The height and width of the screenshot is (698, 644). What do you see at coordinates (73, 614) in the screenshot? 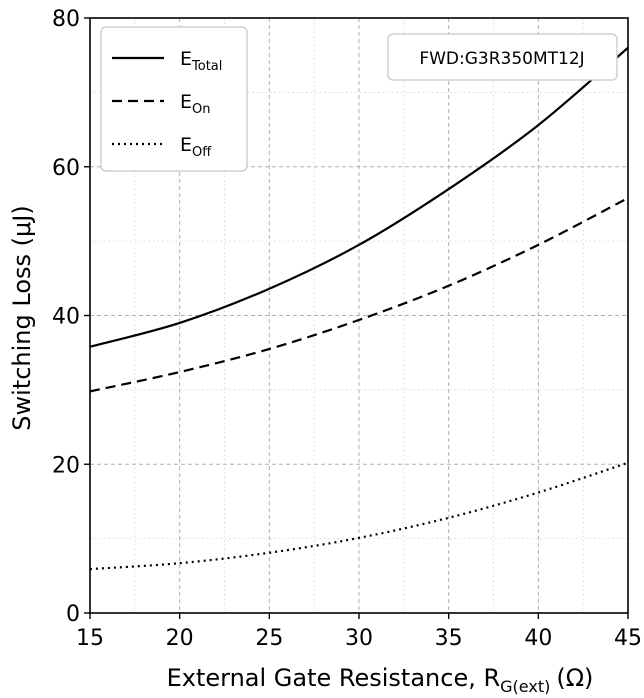
I see `y-tick-label: 0` at bounding box center [73, 614].